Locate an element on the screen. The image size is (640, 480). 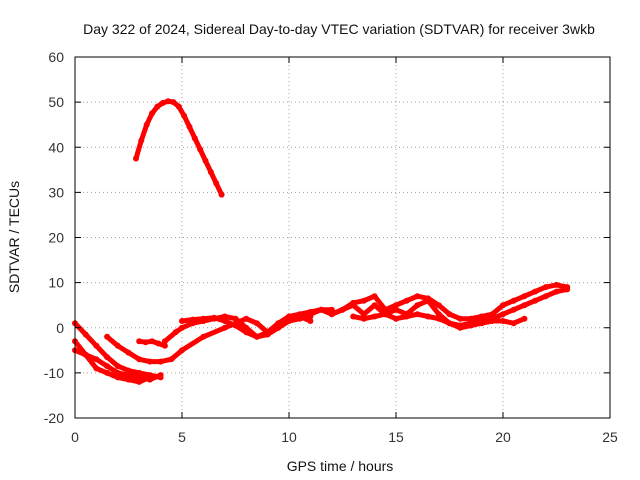
y-tick-label: 10 is located at coordinates (56, 283).